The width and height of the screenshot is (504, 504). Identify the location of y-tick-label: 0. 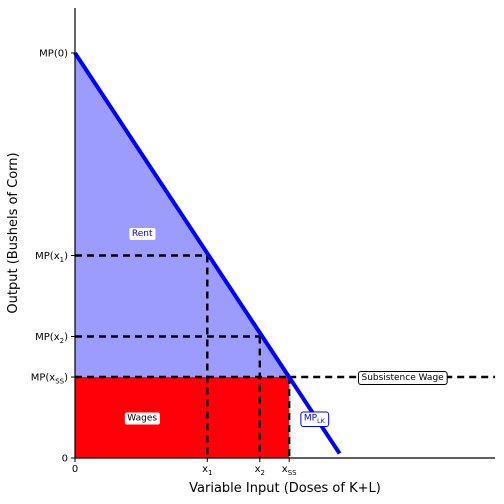
(65, 459).